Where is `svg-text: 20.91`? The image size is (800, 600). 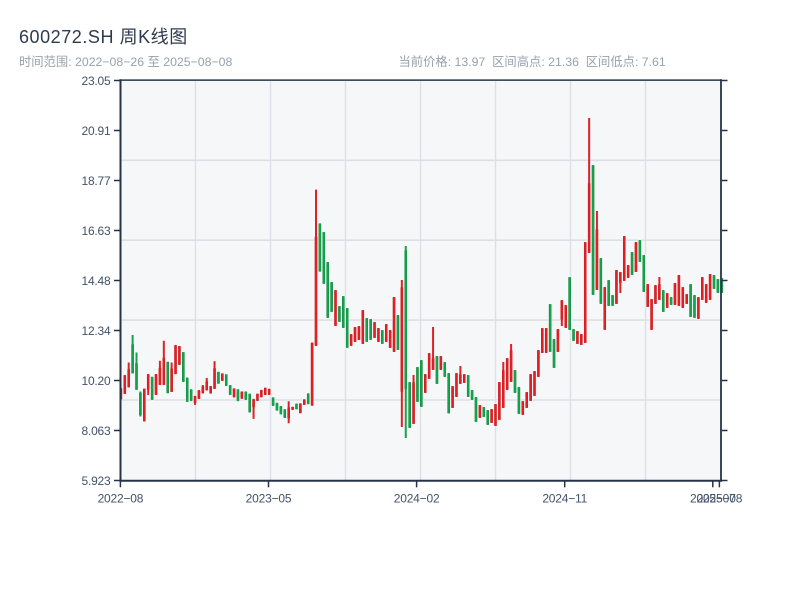 svg-text: 20.91 is located at coordinates (96, 131).